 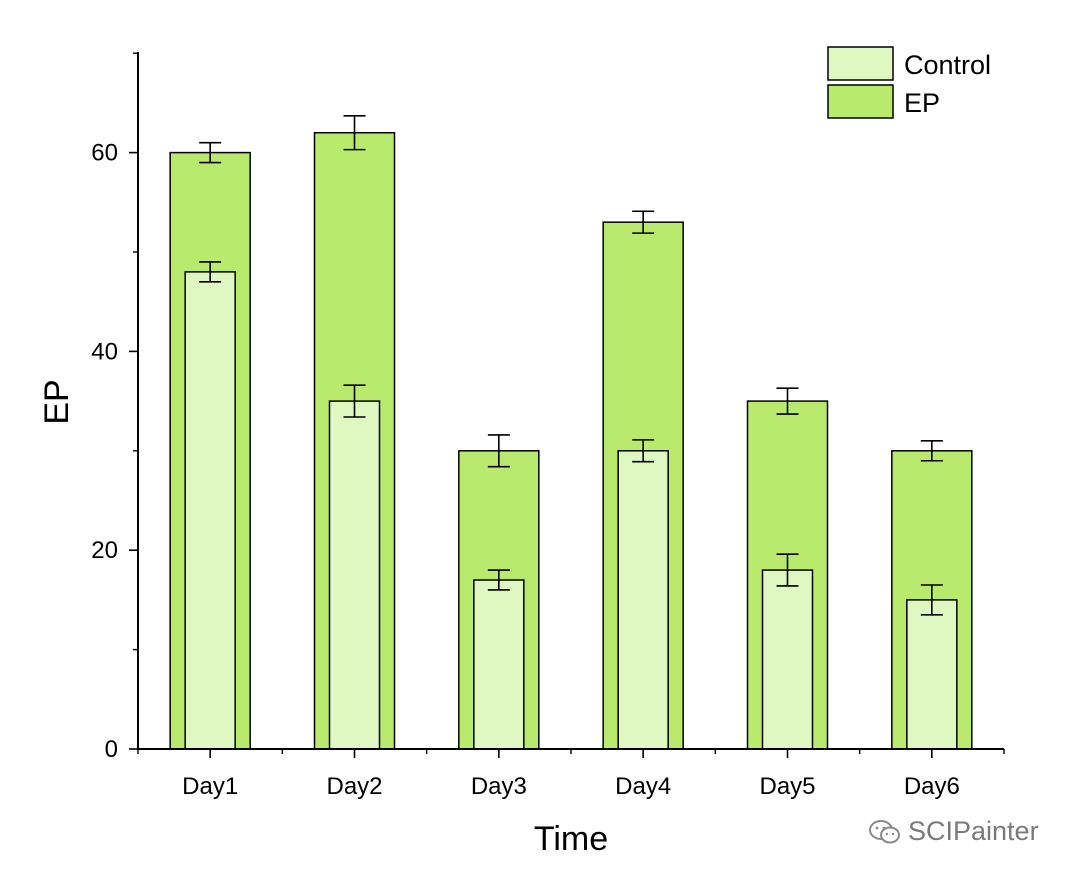 I want to click on x-tick-label-day6: Day6, so click(x=932, y=786).